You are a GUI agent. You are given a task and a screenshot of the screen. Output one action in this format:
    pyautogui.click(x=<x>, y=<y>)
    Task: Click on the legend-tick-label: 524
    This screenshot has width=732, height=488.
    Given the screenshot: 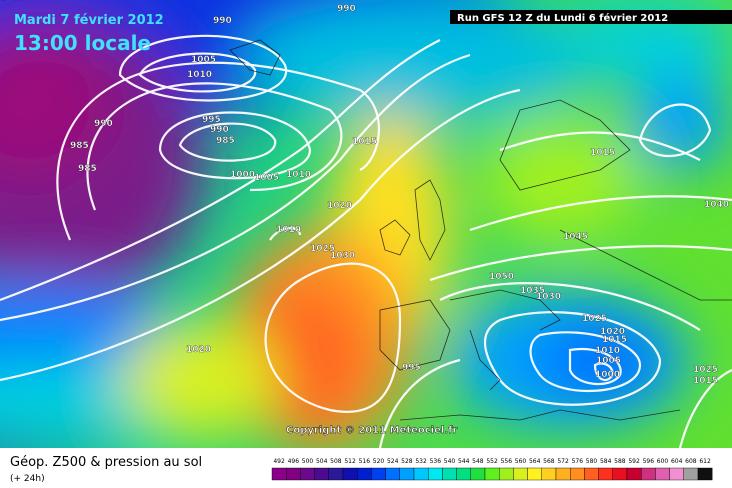 What is the action you would take?
    pyautogui.click(x=393, y=461)
    